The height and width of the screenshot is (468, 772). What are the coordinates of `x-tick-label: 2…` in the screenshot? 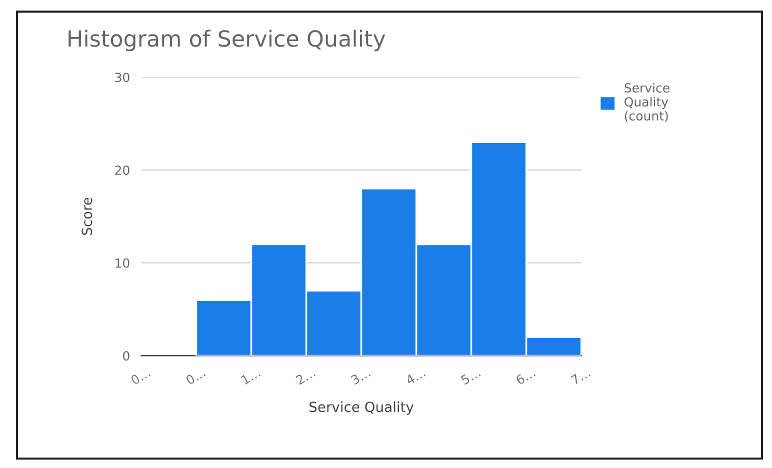 It's located at (305, 376).